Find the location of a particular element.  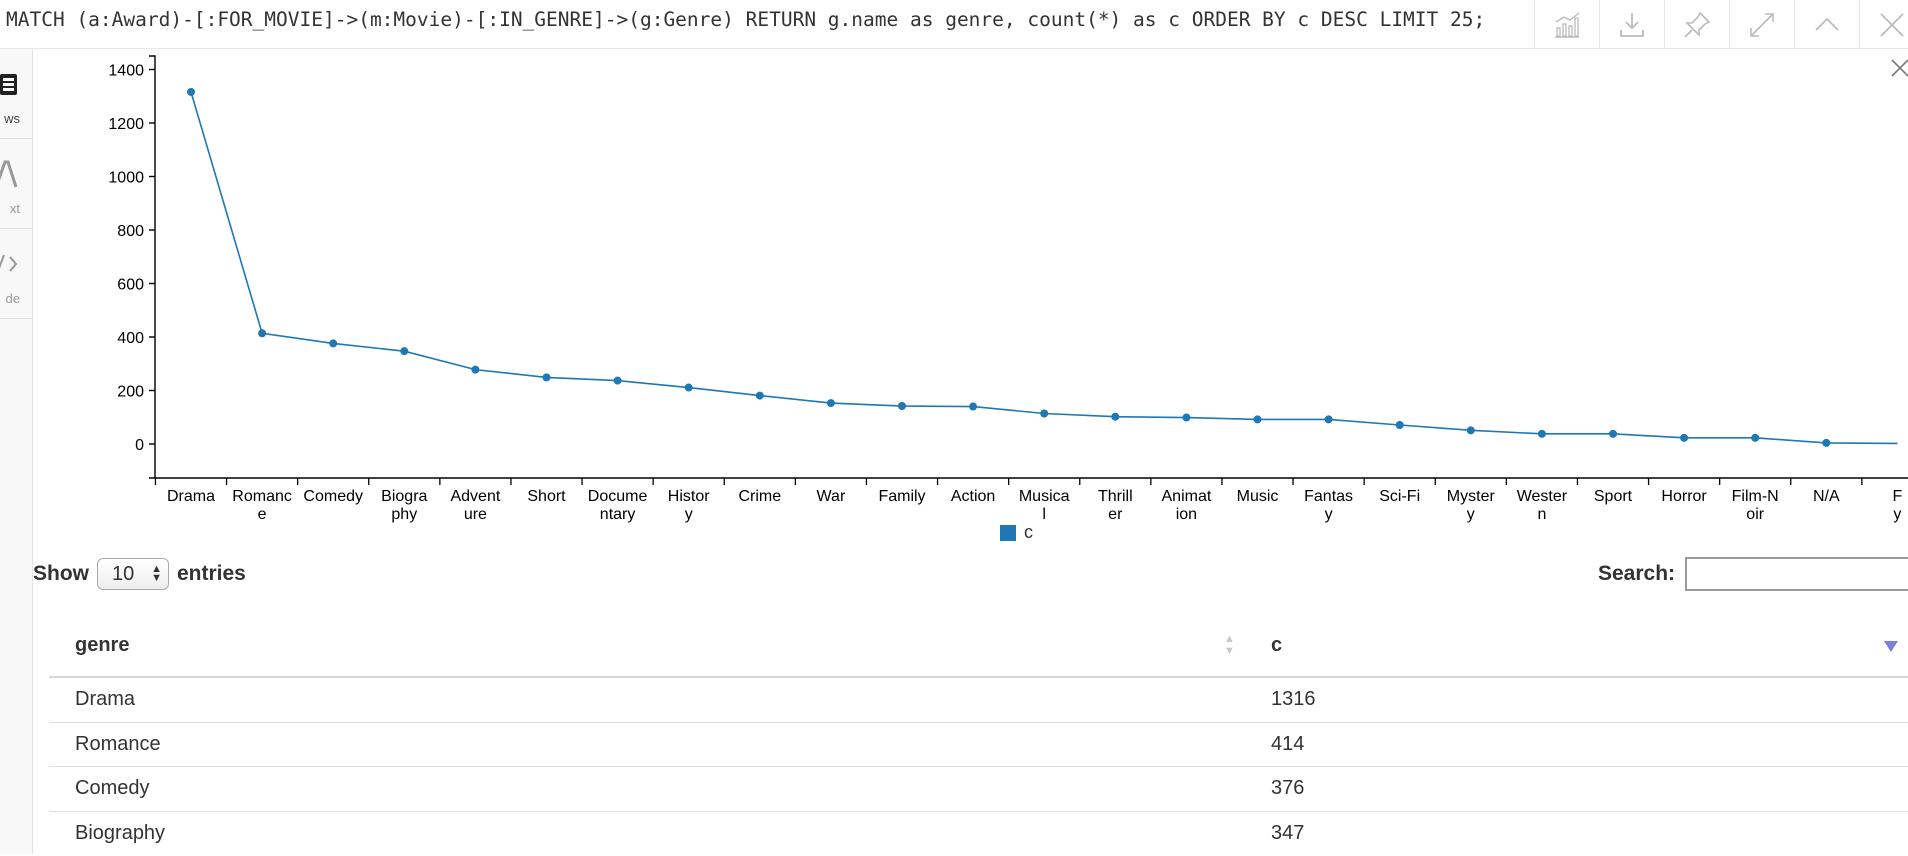

x-tick-label: Music is located at coordinates (1258, 496).